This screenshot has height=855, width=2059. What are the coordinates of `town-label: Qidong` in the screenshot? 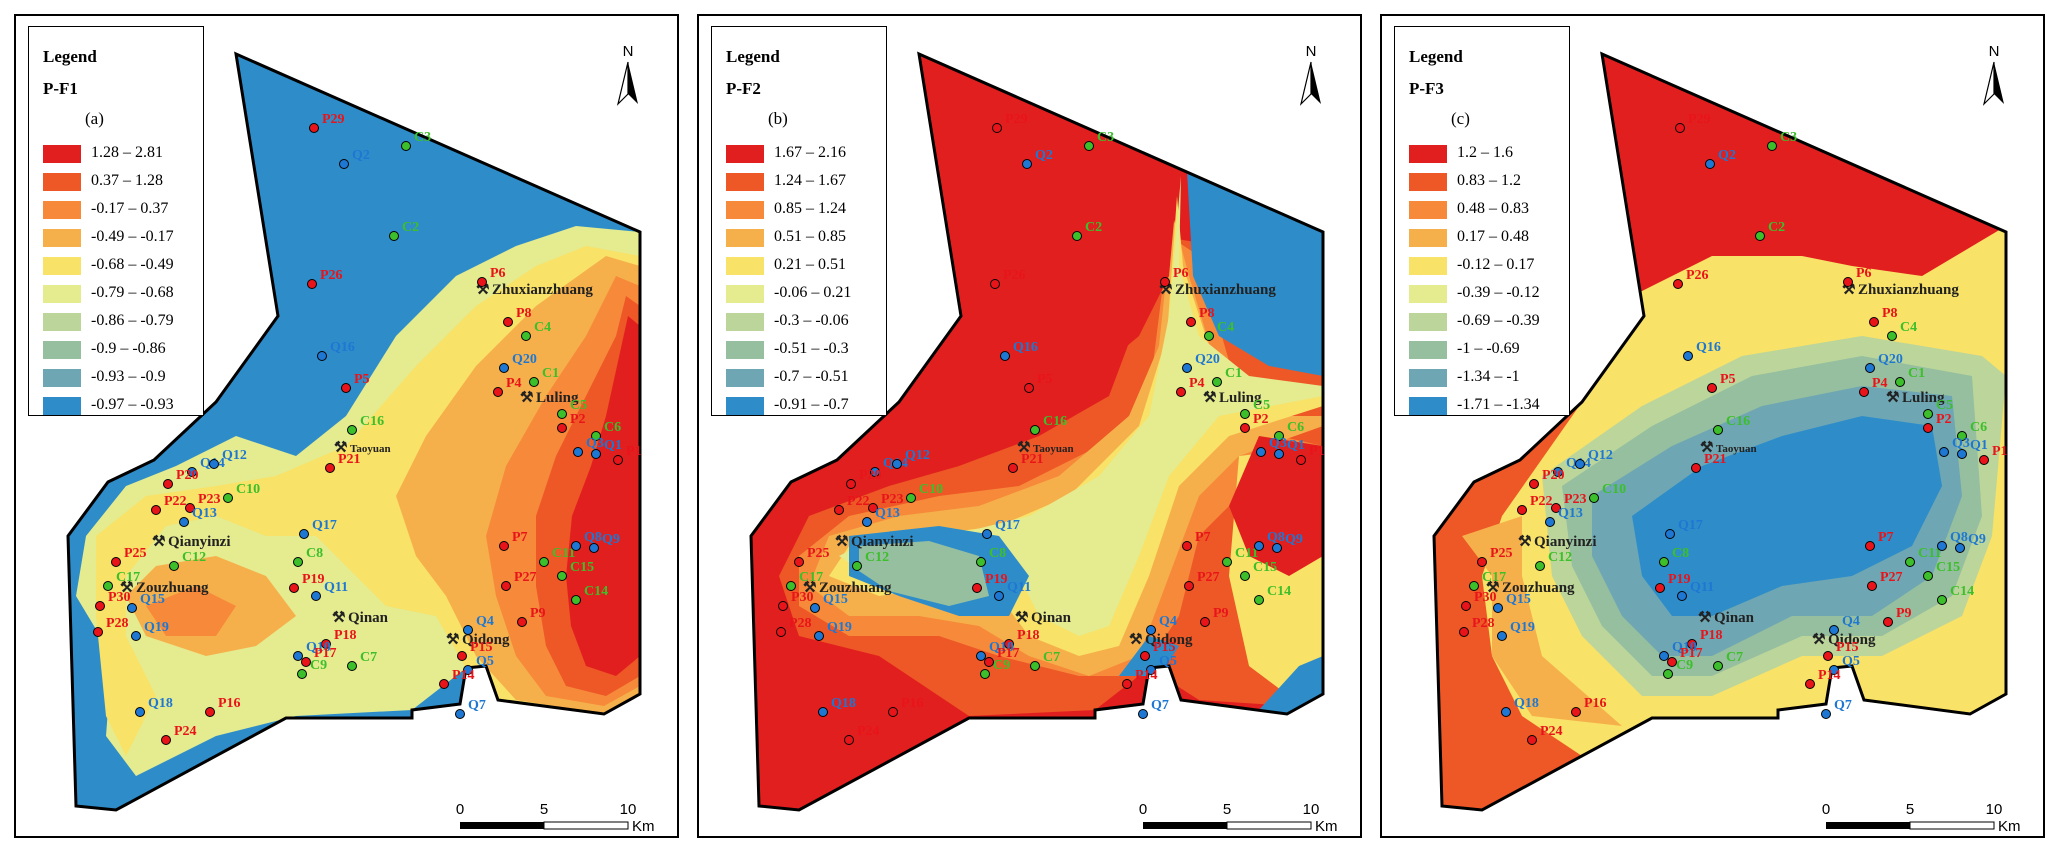 It's located at (486, 640).